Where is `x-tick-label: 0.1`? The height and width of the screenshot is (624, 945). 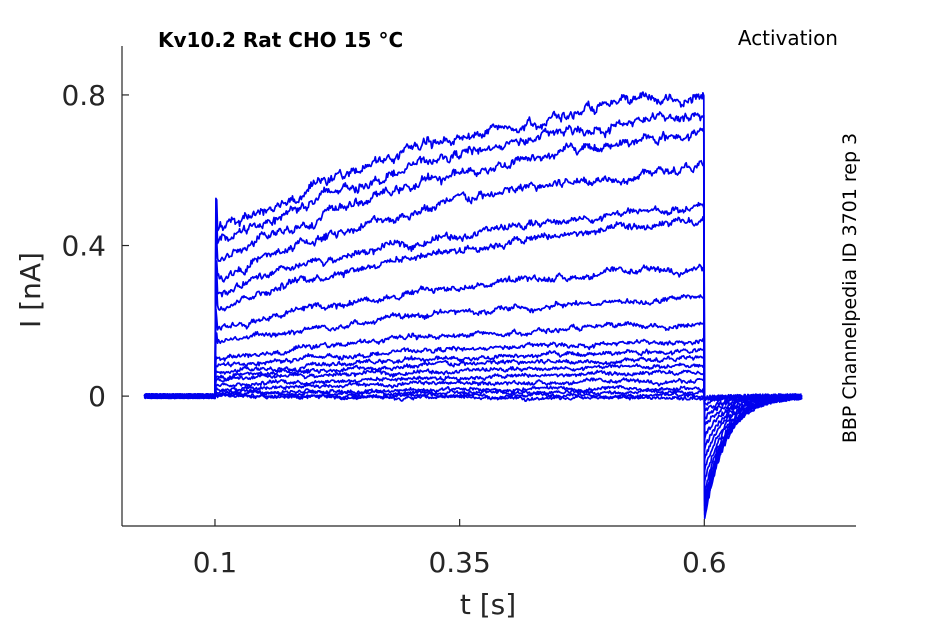 x-tick-label: 0.1 is located at coordinates (215, 562).